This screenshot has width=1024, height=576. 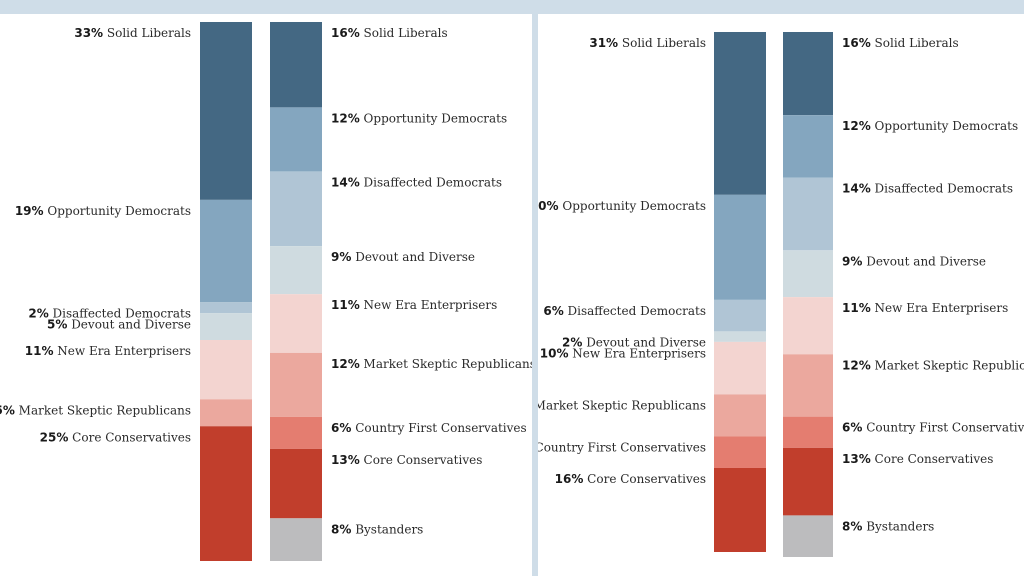 I want to click on segment-label: 5% Market Skeptic Republicans, so click(x=95, y=410).